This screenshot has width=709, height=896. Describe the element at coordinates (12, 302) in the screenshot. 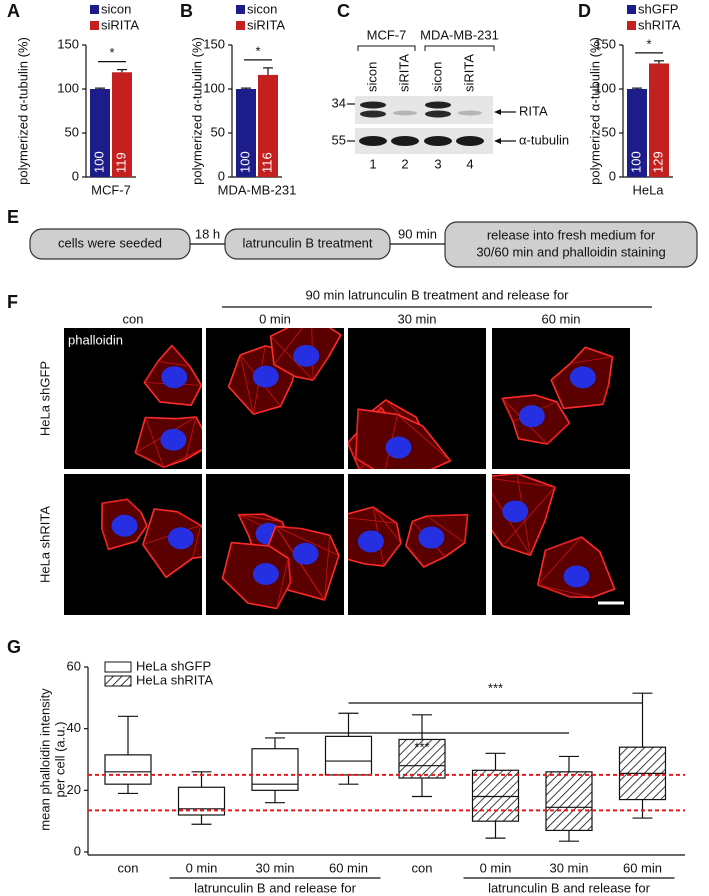

I see `panel-label: F` at that location.